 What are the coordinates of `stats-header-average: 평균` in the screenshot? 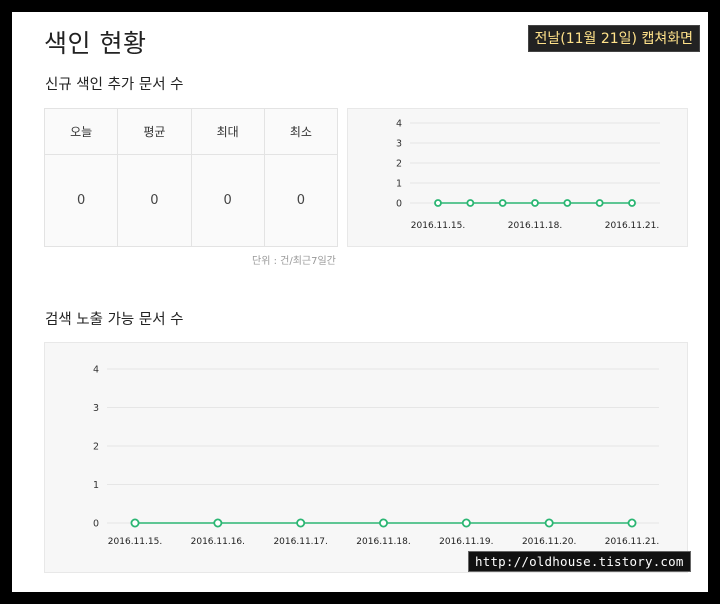 It's located at (154, 131).